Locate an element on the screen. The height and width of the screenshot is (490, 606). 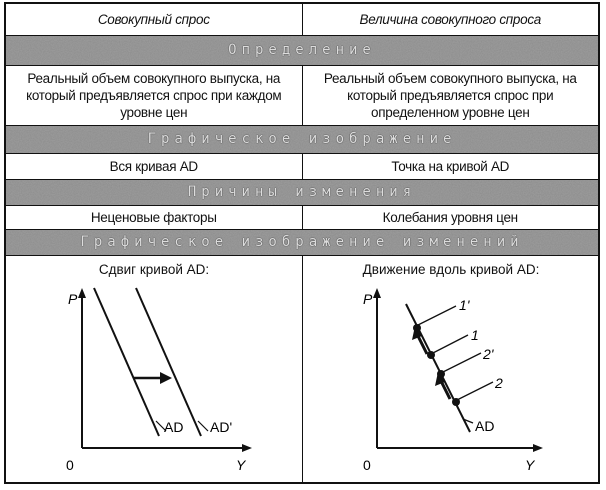
causes-left: Неценовые факторы is located at coordinates (153, 217).